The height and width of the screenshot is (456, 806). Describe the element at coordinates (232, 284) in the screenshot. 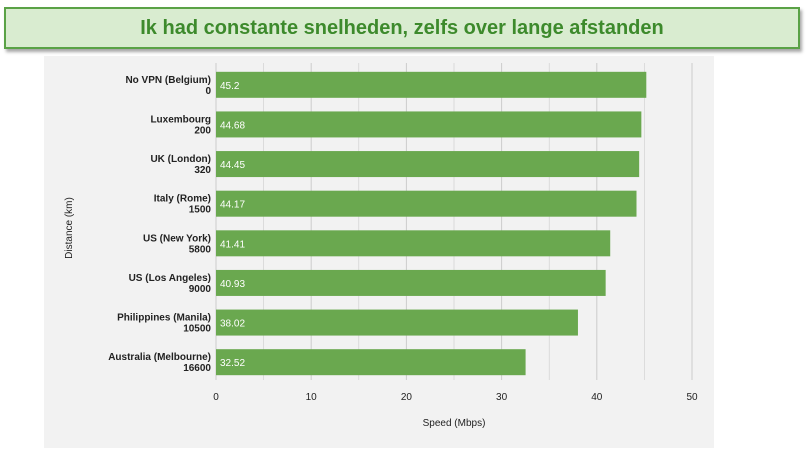

I see `data-label: 40.93` at that location.